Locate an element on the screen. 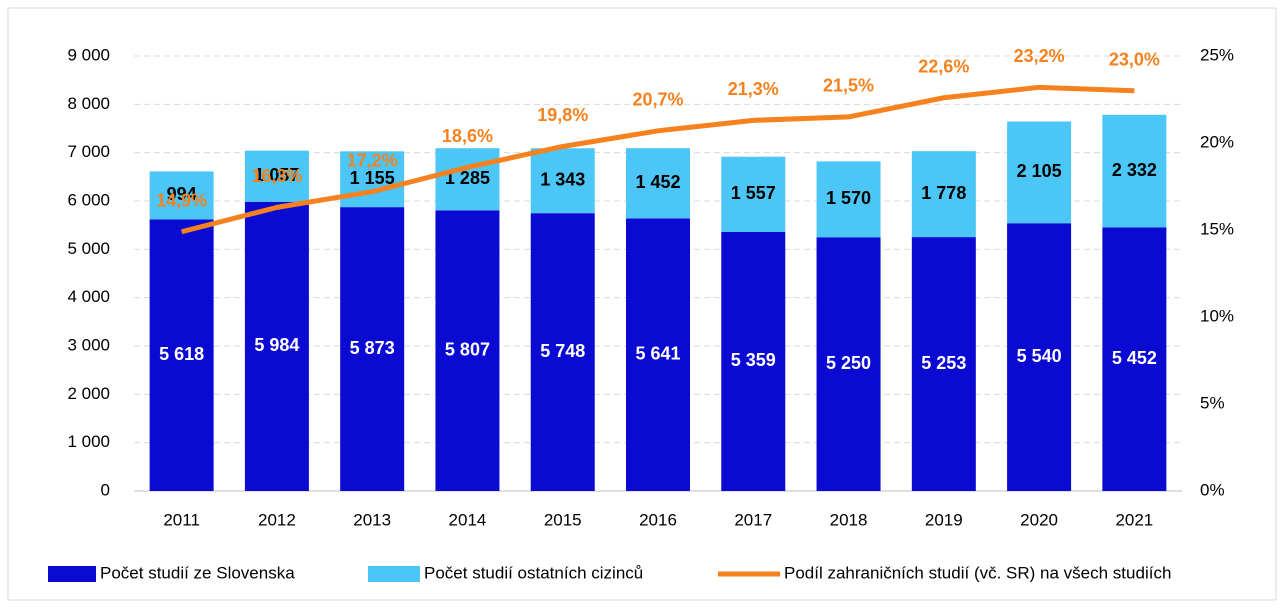 This screenshot has height=608, width=1284. bar-value-label: 5 984 is located at coordinates (276, 345).